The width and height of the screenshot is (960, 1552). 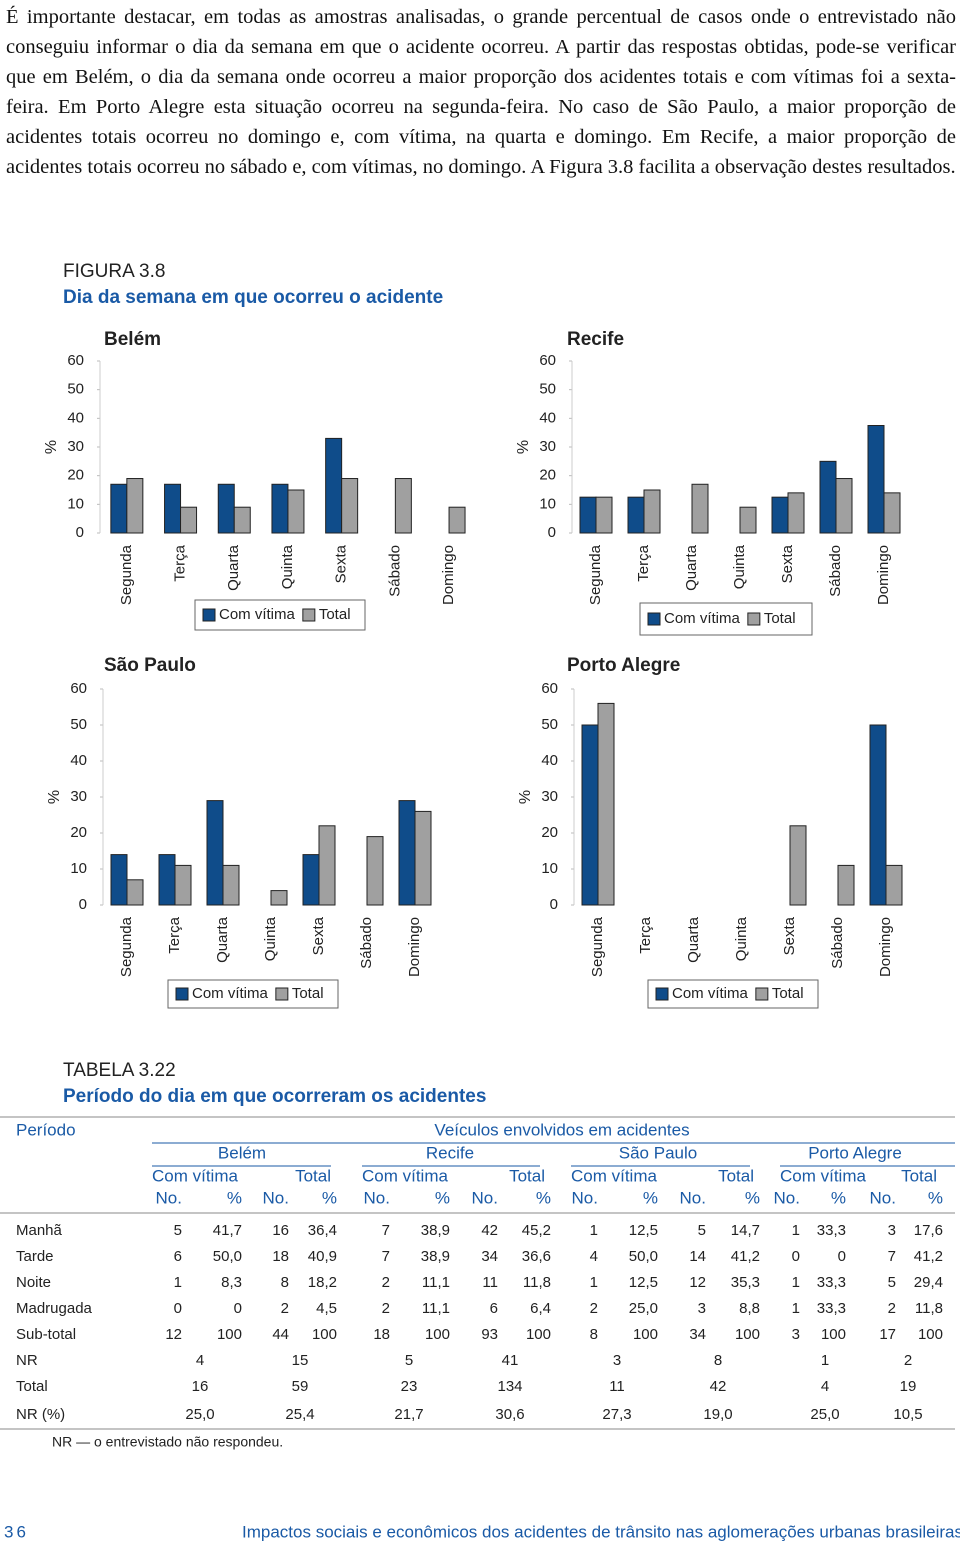 What do you see at coordinates (409, 1360) in the screenshot?
I see `table-cell: 5` at bounding box center [409, 1360].